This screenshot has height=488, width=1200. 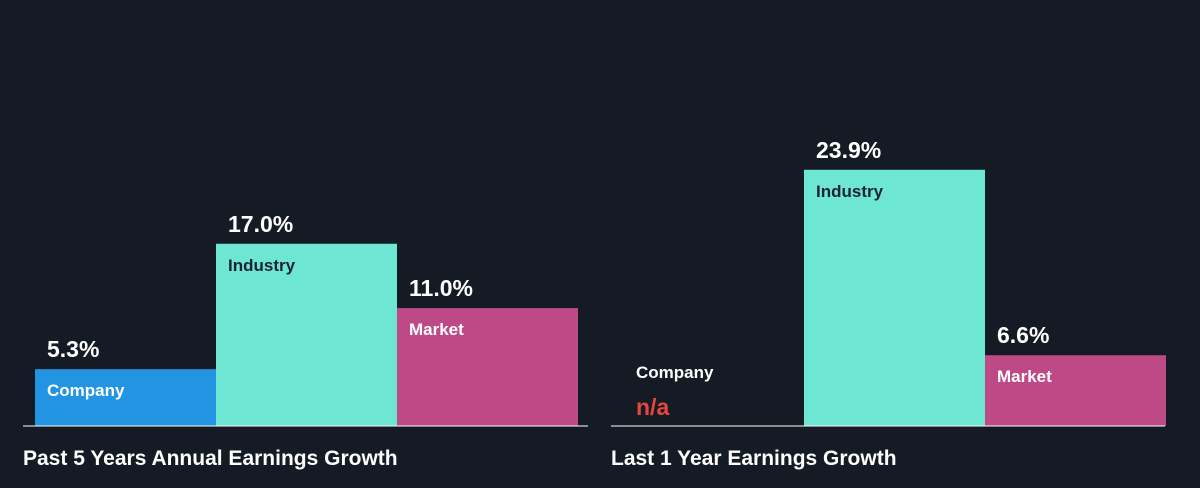 I want to click on value-label-company: 5.3%, so click(x=73, y=349).